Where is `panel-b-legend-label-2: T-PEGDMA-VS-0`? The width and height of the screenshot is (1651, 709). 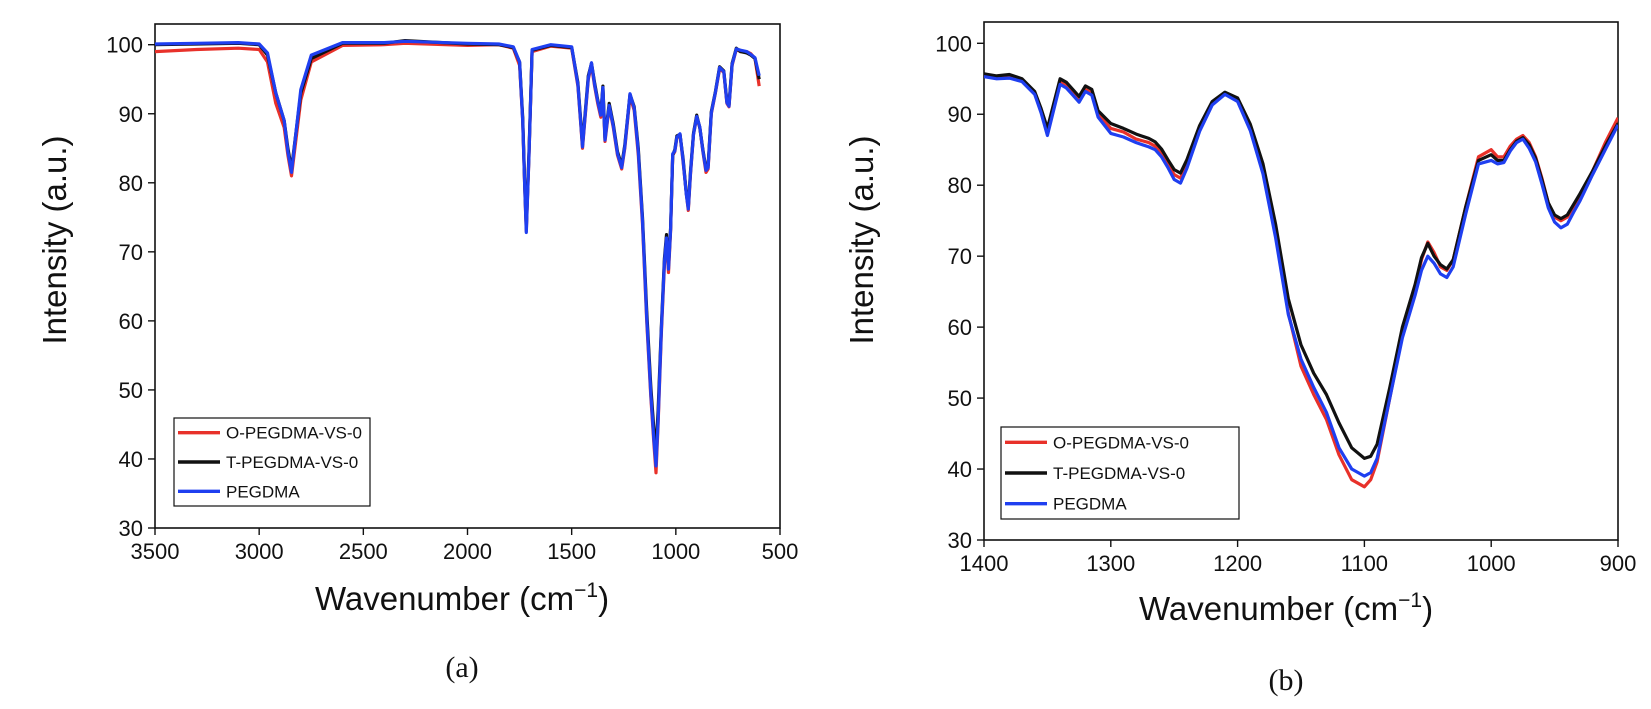 panel-b-legend-label-2: T-PEGDMA-VS-0 is located at coordinates (1119, 473).